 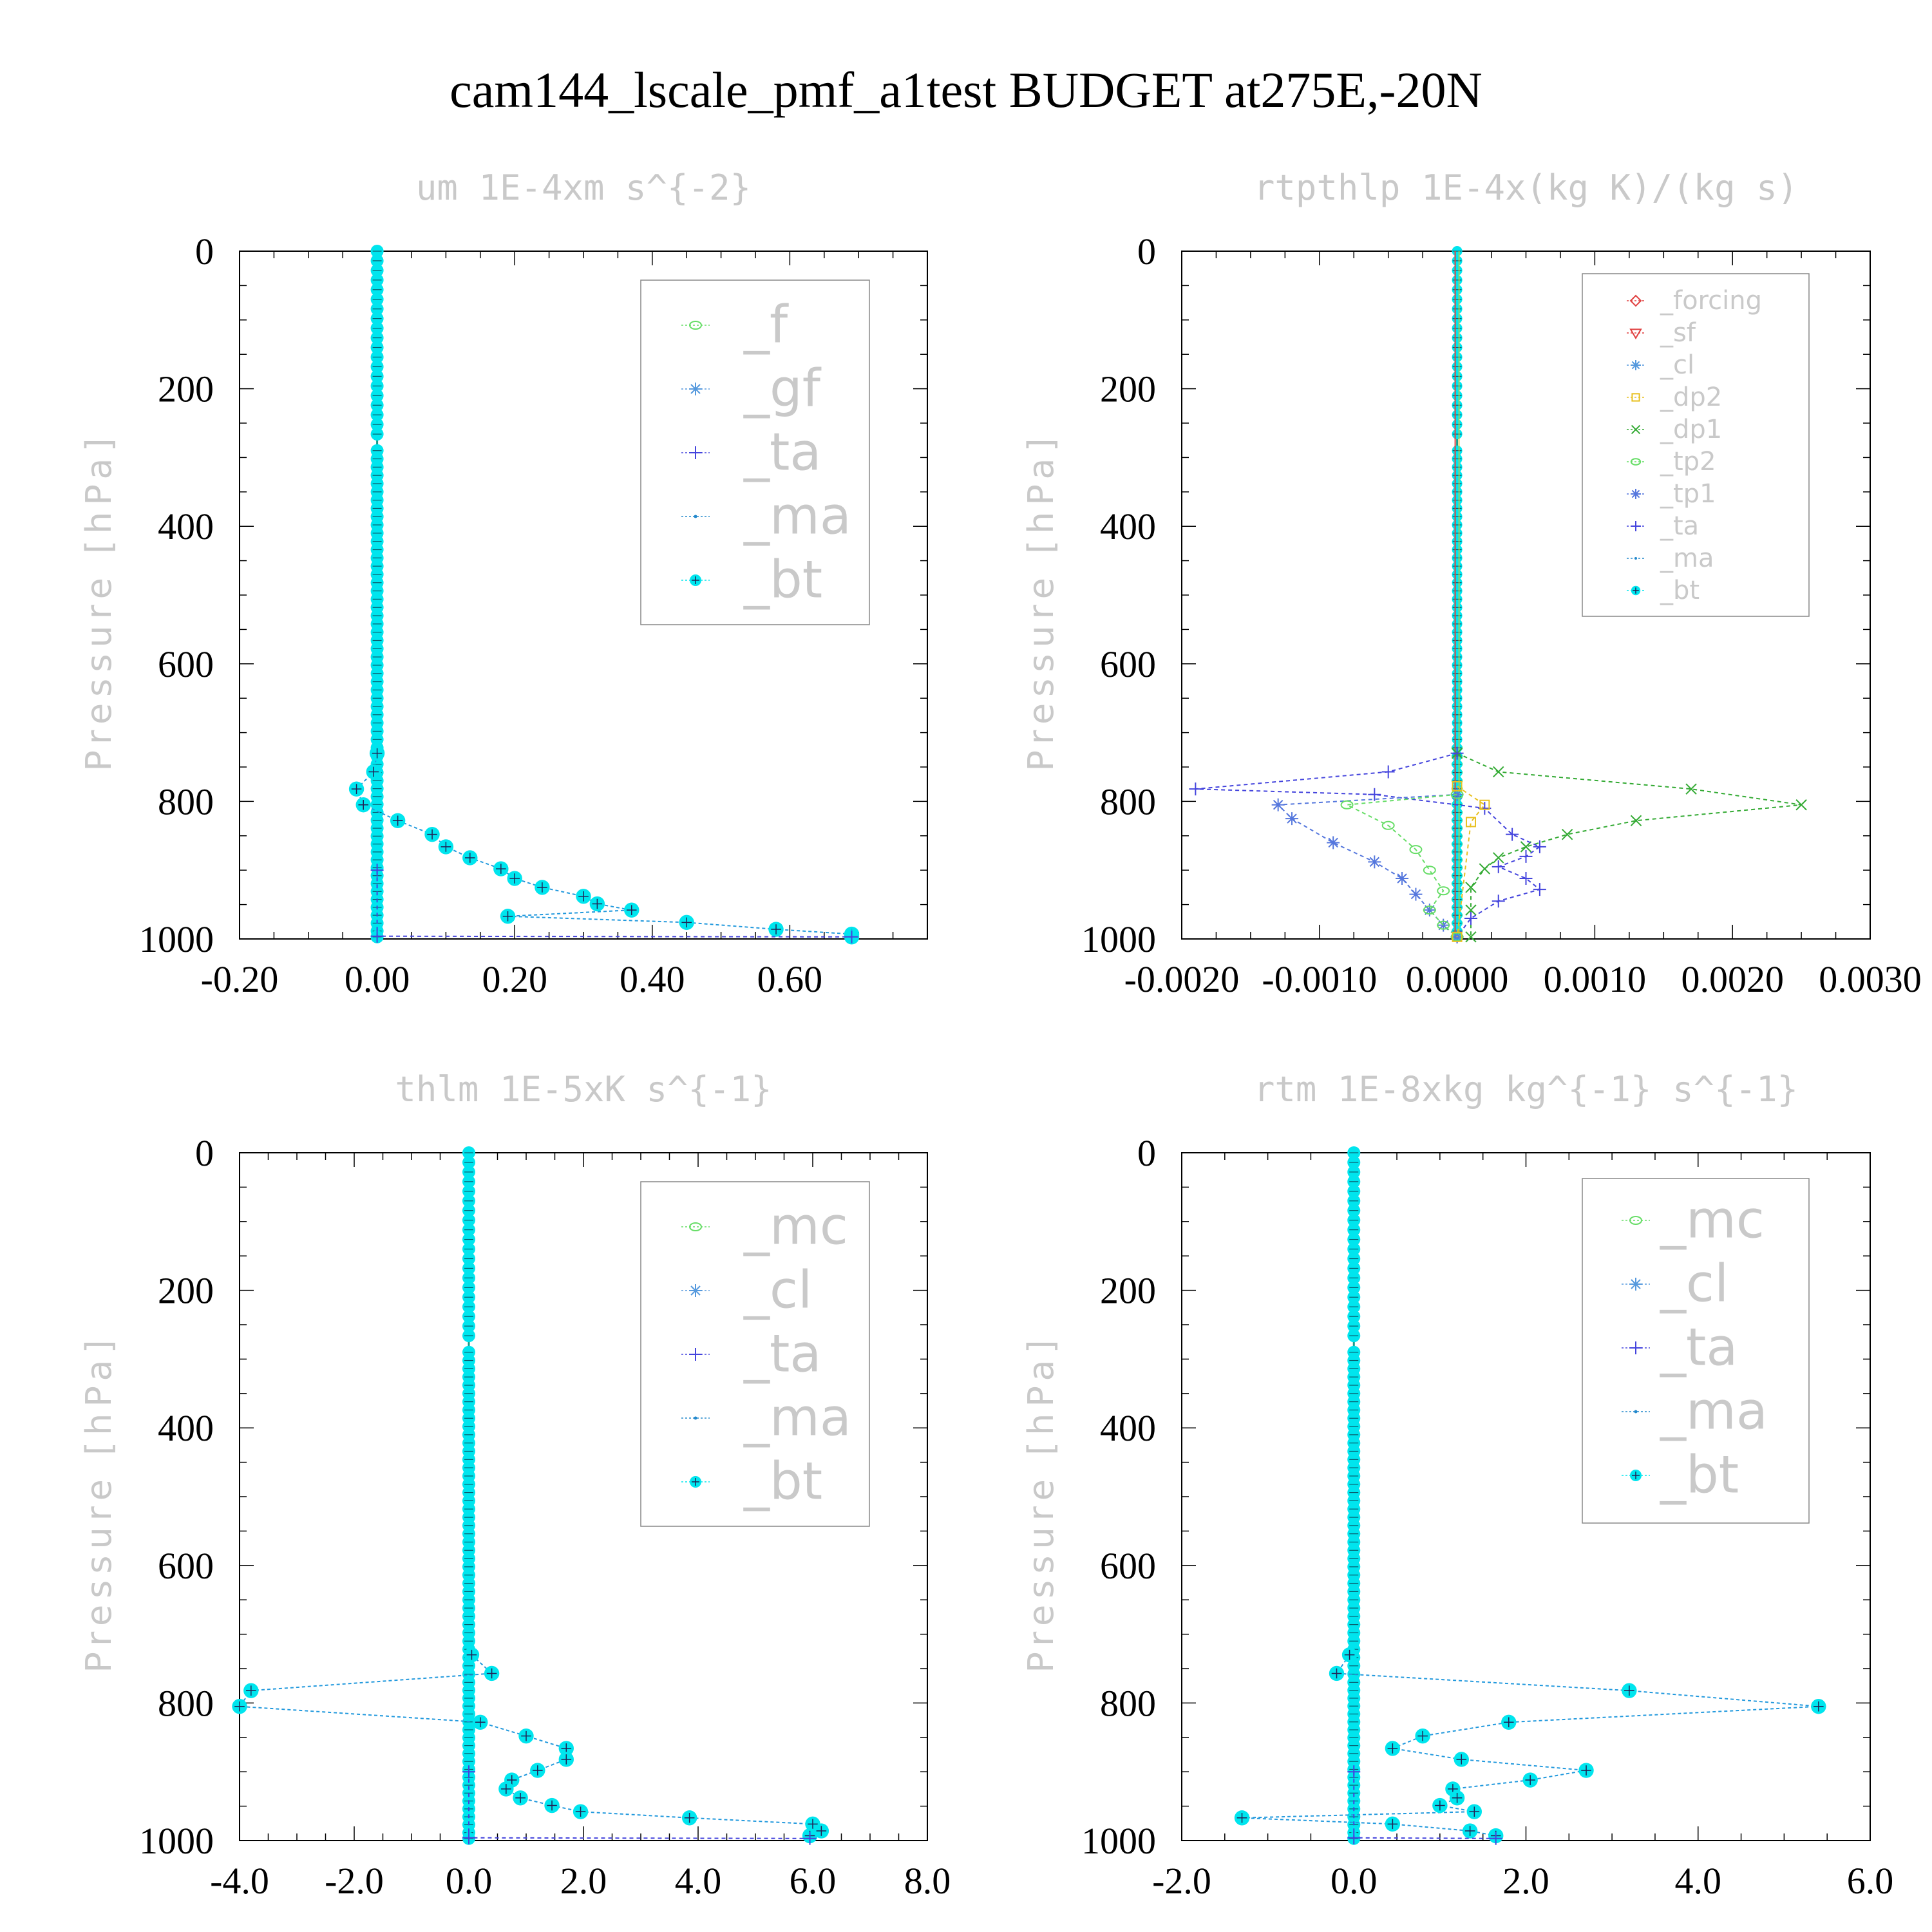 What do you see at coordinates (1698, 1881) in the screenshot?
I see `x-tick-label: 4.0` at bounding box center [1698, 1881].